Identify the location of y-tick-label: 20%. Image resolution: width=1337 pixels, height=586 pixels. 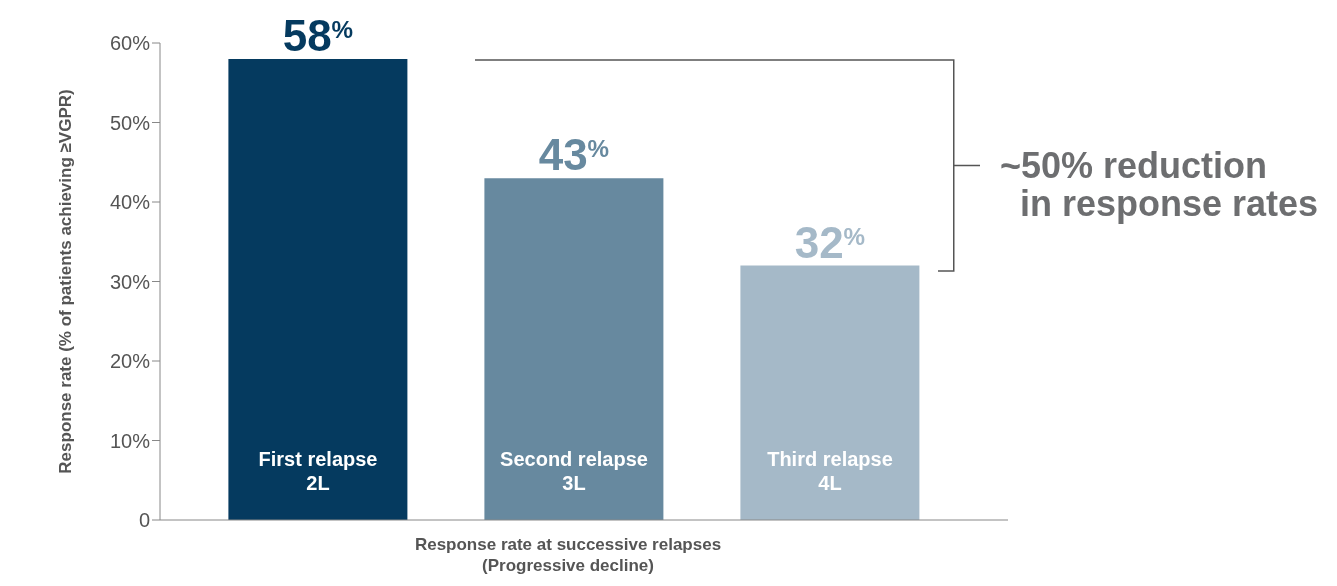
(130, 361).